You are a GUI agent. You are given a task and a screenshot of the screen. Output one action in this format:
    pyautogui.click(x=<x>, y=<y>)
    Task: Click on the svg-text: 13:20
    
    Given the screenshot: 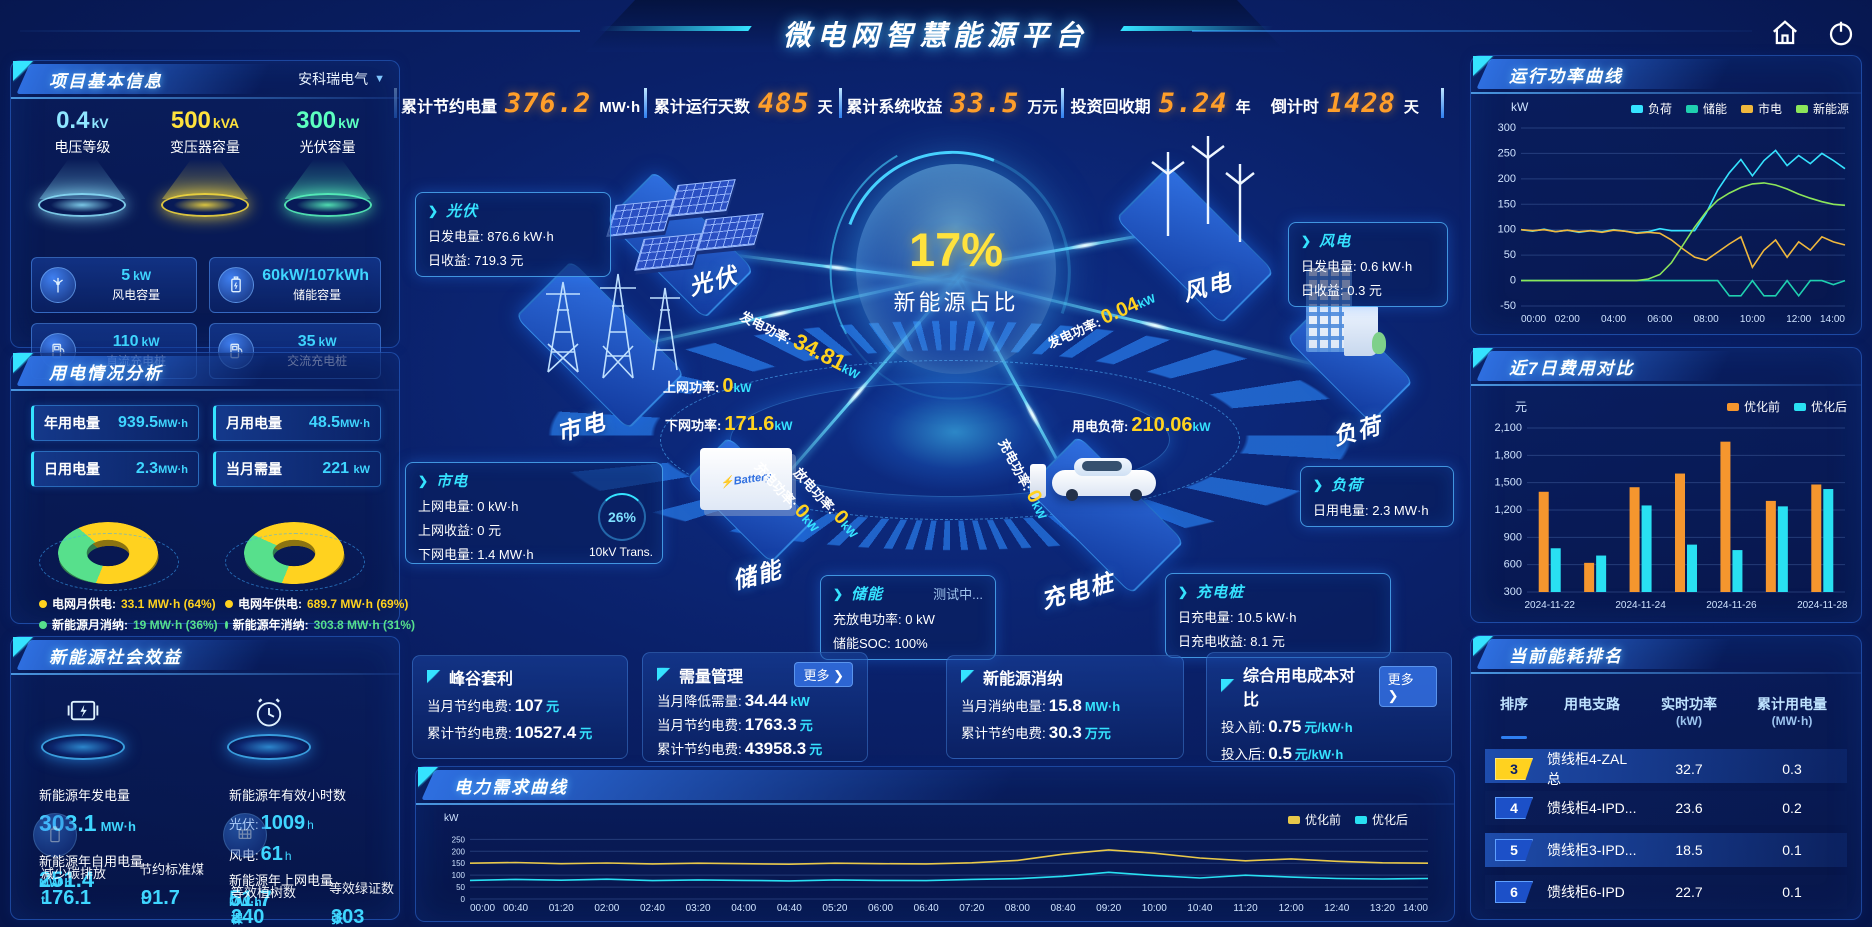 What is the action you would take?
    pyautogui.click(x=1382, y=908)
    